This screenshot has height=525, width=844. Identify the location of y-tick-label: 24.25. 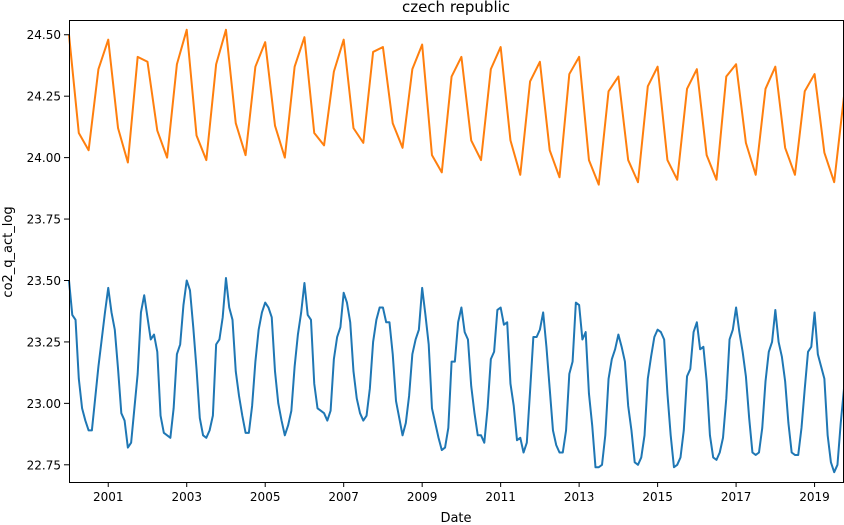
(44, 97).